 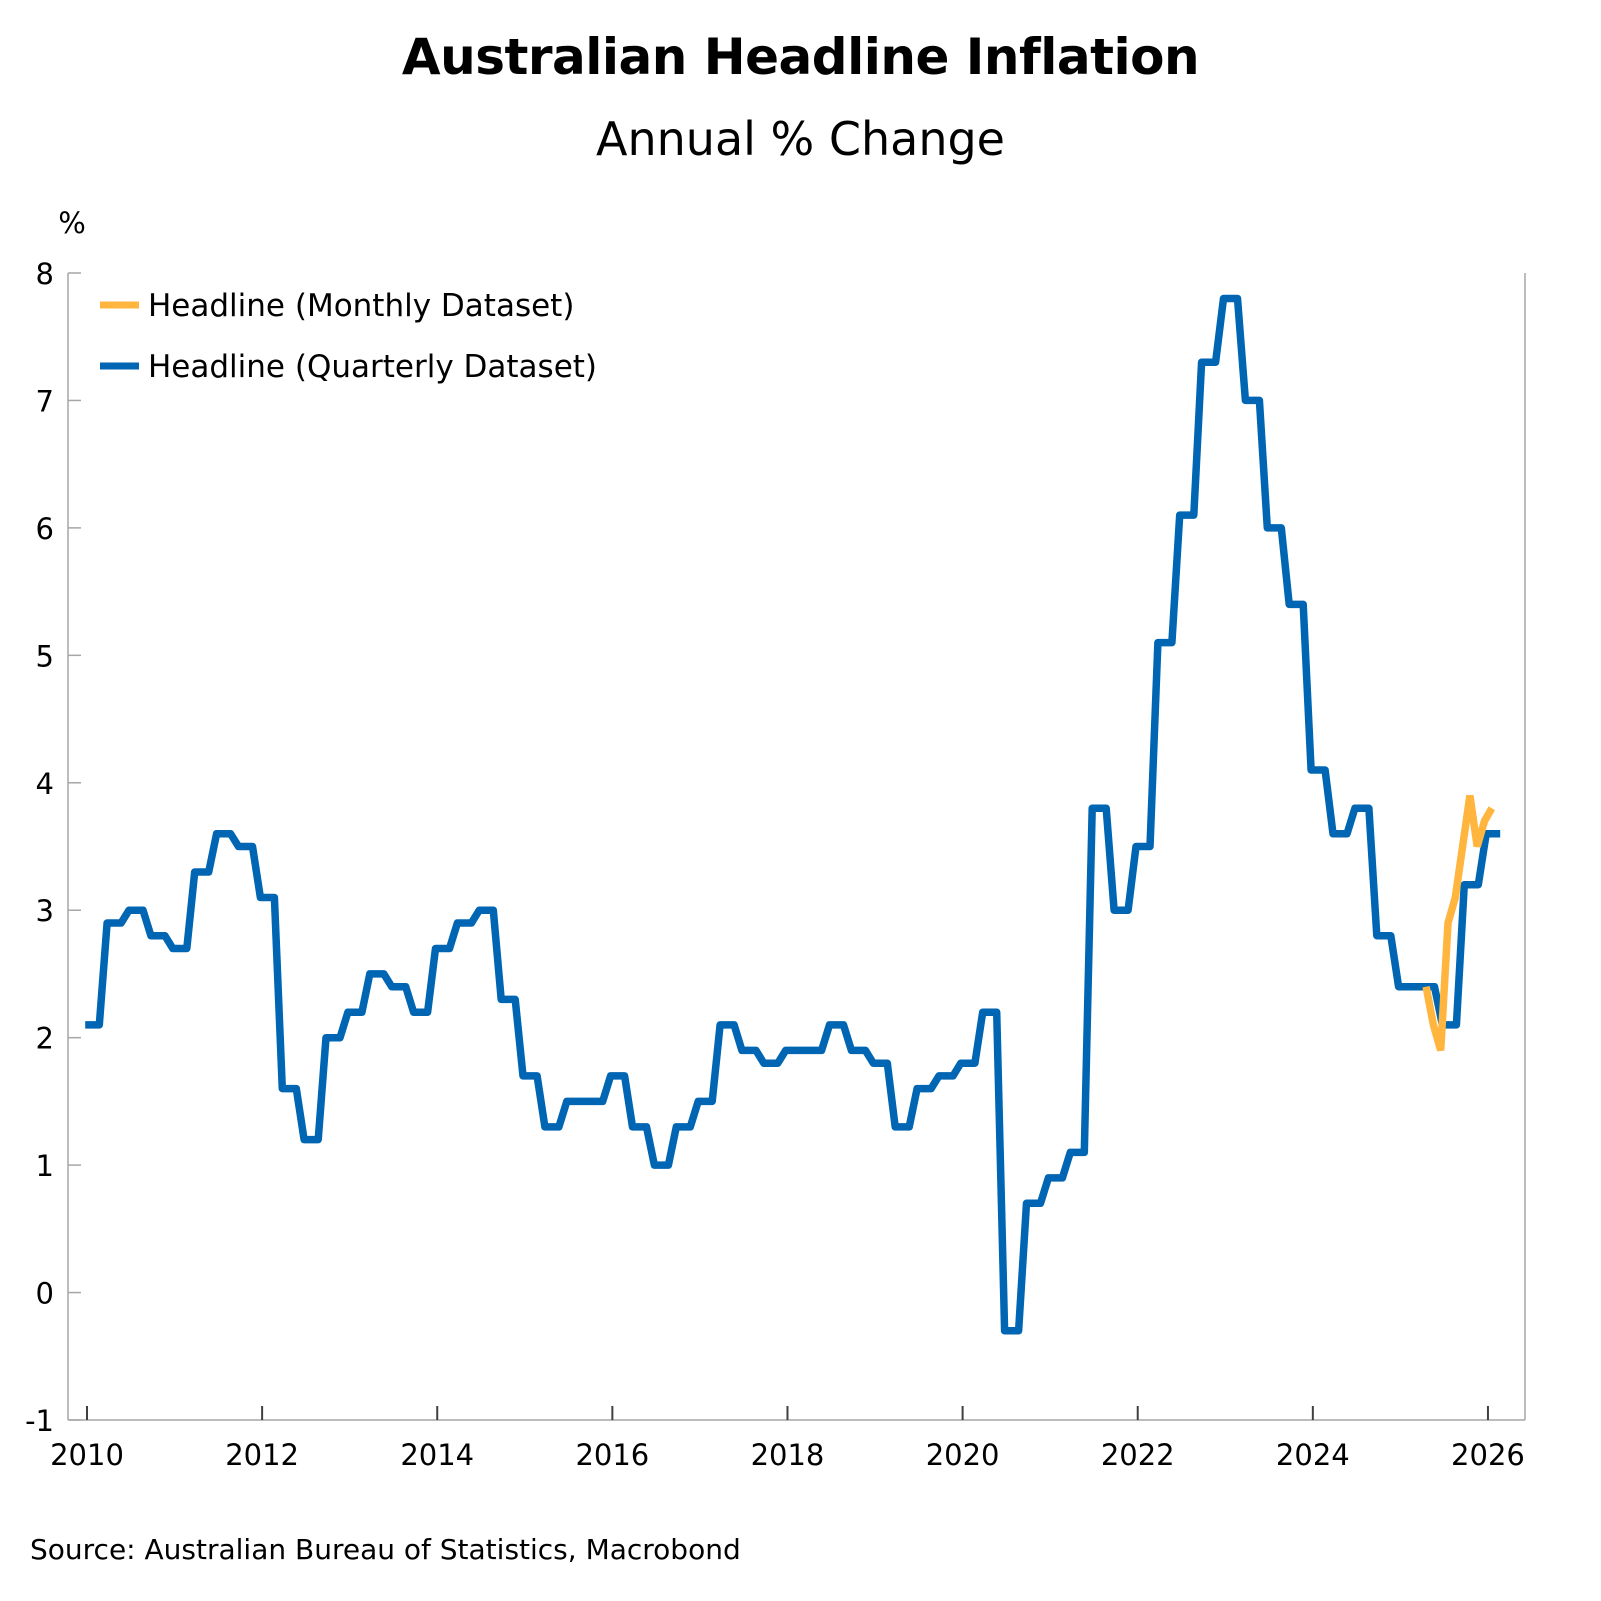 What do you see at coordinates (45, 1166) in the screenshot?
I see `y-tick-label: 1` at bounding box center [45, 1166].